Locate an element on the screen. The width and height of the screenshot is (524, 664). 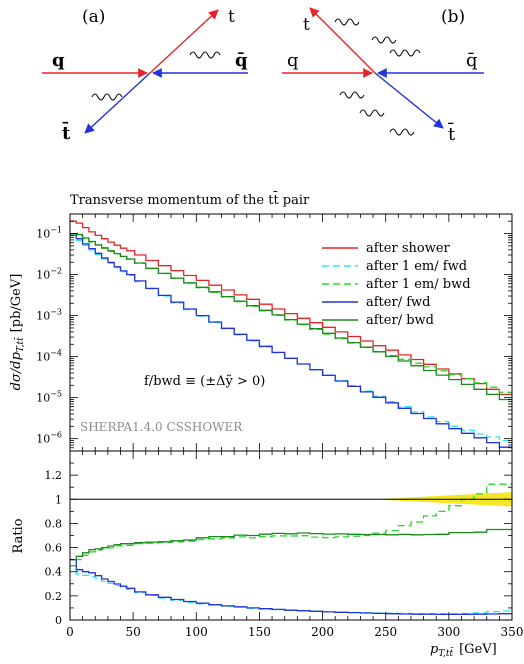
diagram-a-label-q: q is located at coordinates (58, 60).